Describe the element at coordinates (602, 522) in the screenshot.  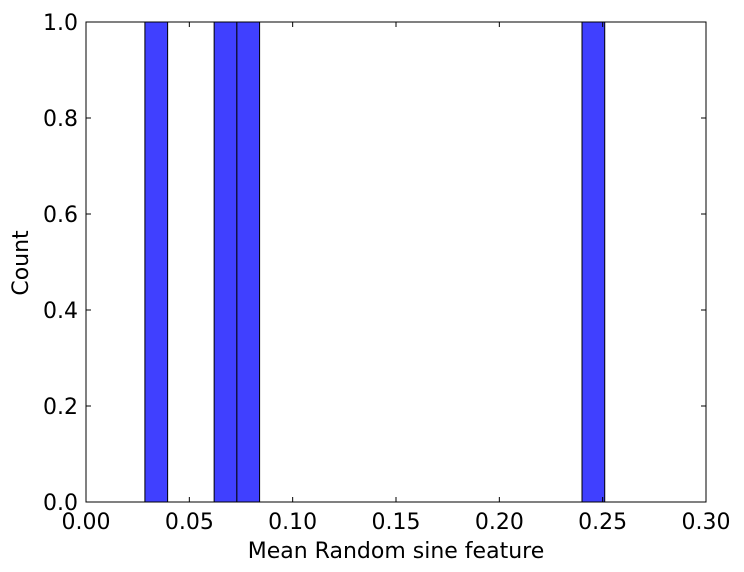
I see `x-tick-label: 0.25` at that location.